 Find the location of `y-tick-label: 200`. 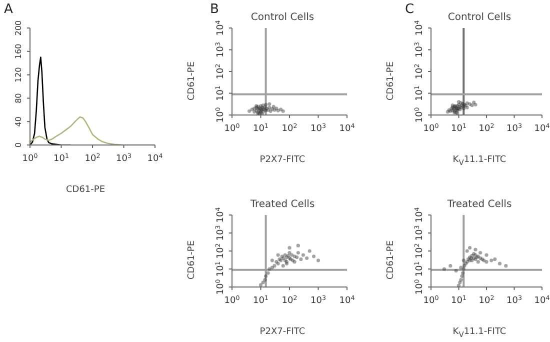

y-tick-label: 200 is located at coordinates (18, 28).